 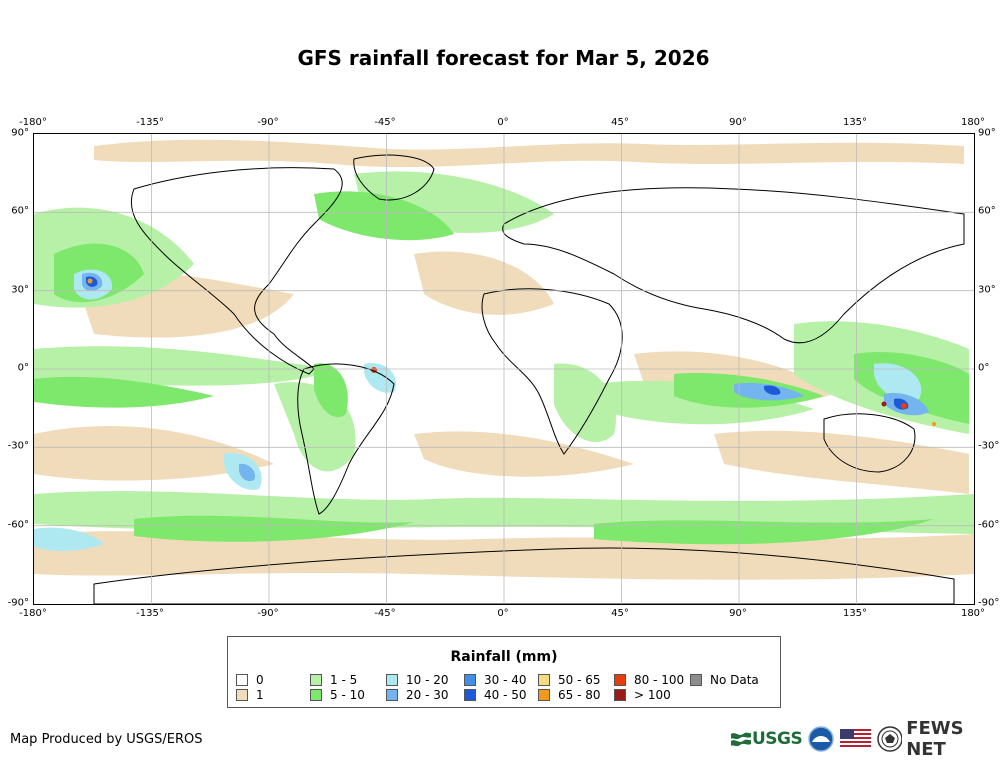 I want to click on legend-label: 30 - 40, so click(x=505, y=680).